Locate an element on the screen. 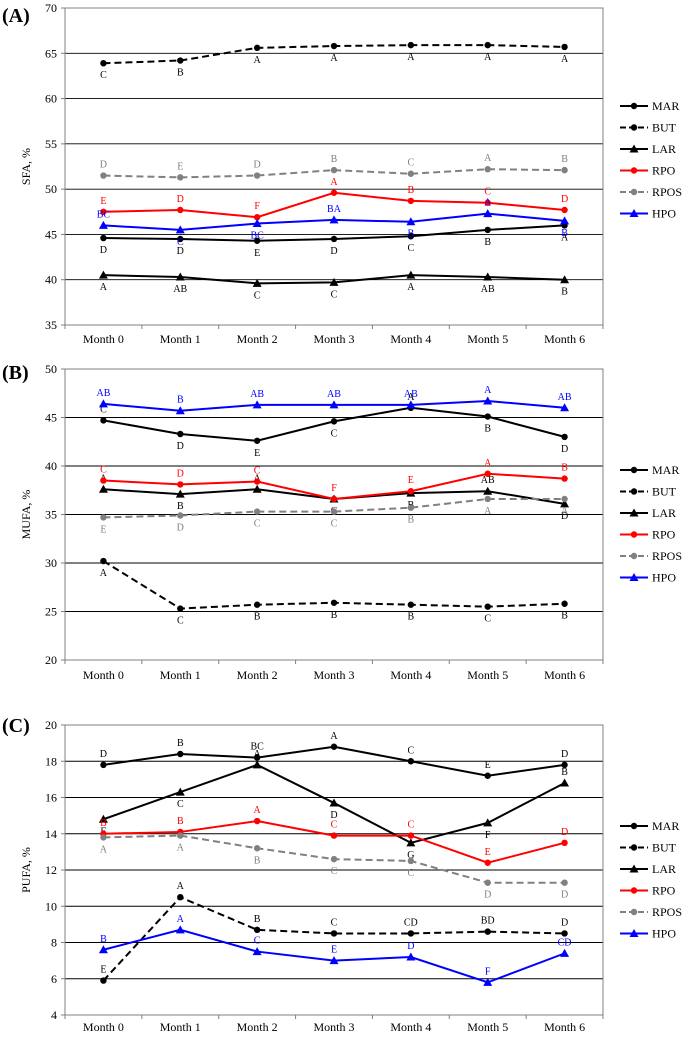  y-tick-label: 8 is located at coordinates (54, 943).